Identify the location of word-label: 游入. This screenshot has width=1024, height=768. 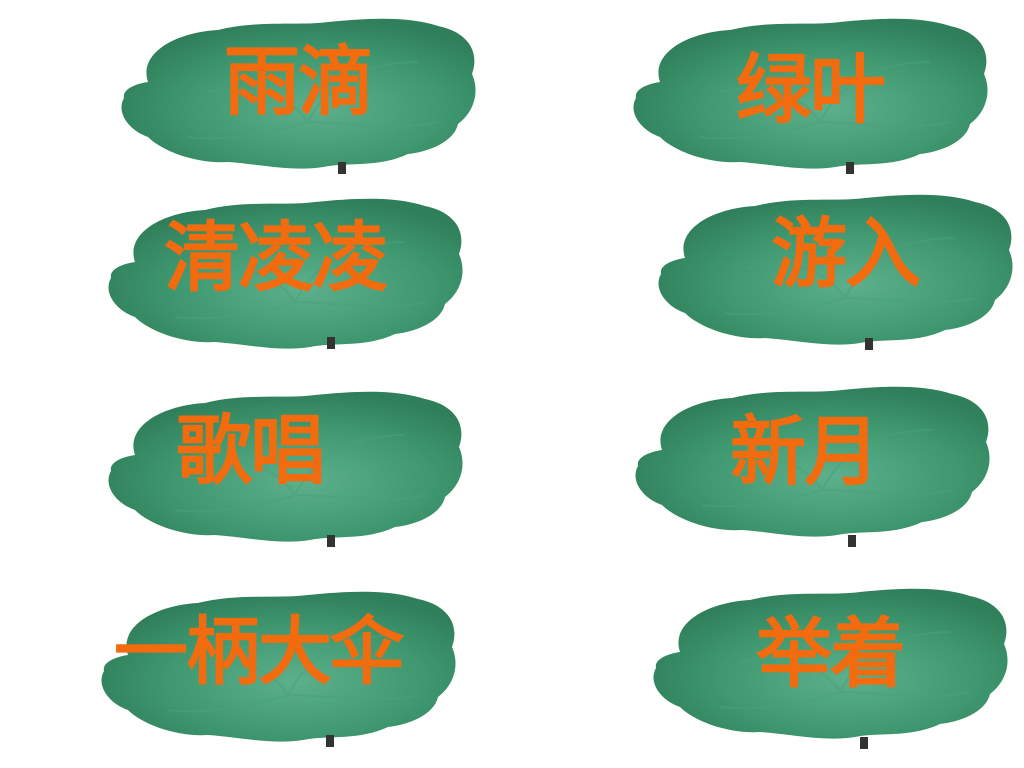
(846, 253).